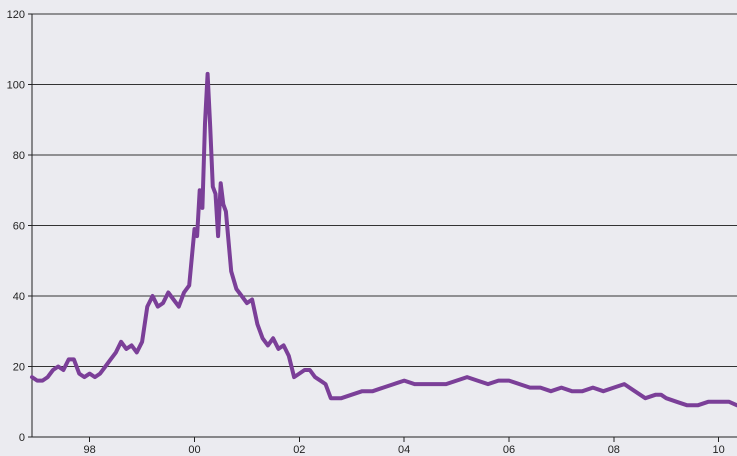 This screenshot has height=456, width=737. Describe the element at coordinates (22, 438) in the screenshot. I see `y-tick-label: 0` at that location.